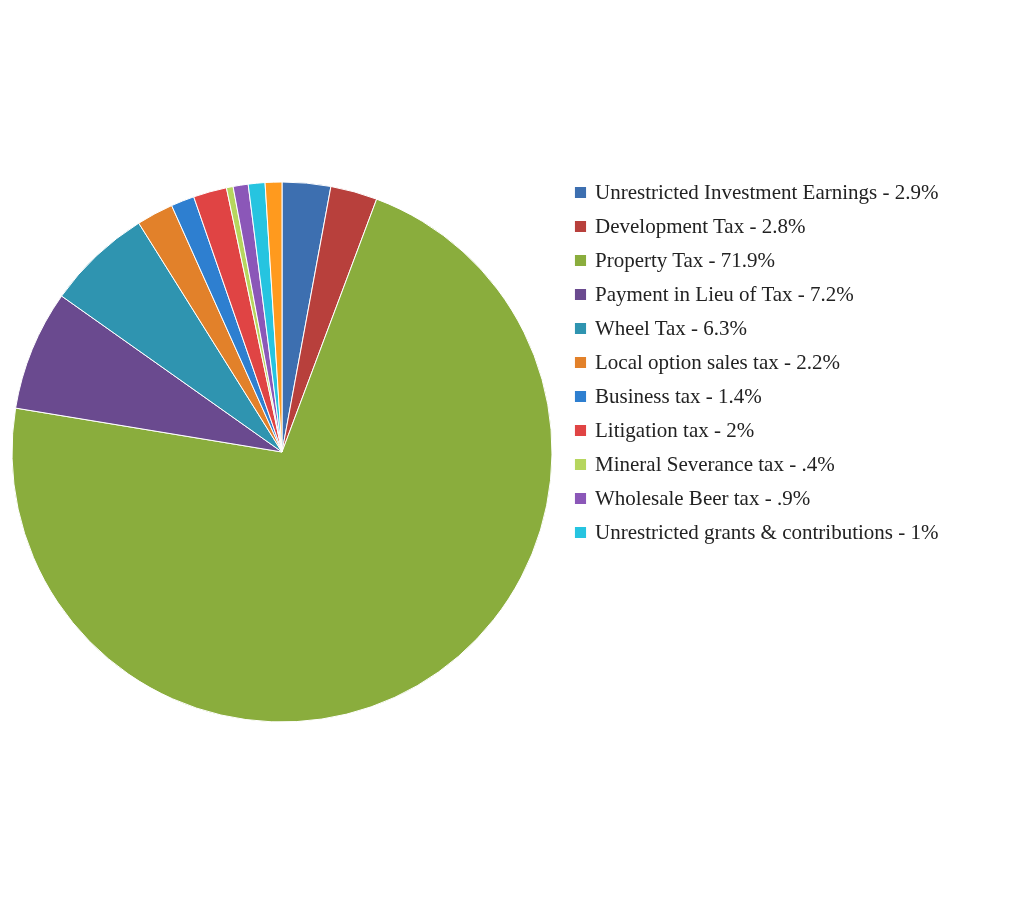 Image resolution: width=1009 pixels, height=918 pixels. What do you see at coordinates (715, 463) in the screenshot?
I see `legend-label: Mineral Severance tax - .4%` at bounding box center [715, 463].